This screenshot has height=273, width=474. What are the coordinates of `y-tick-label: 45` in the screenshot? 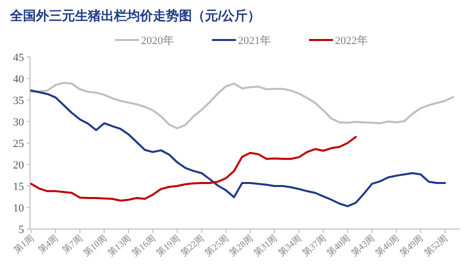 It's located at (18, 58).